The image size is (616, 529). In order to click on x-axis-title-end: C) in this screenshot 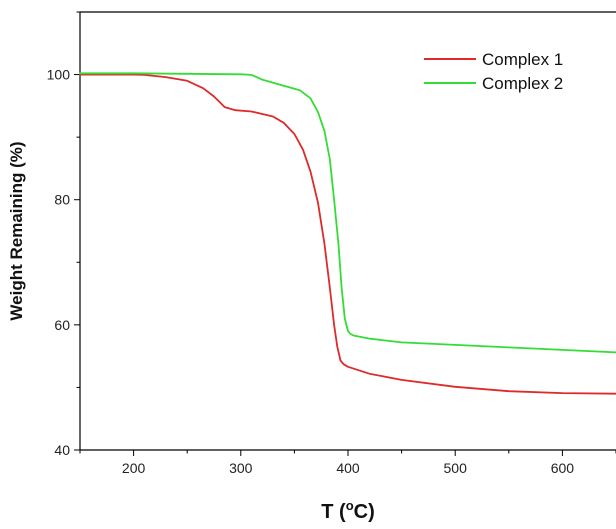, I will do `click(364, 512)`.